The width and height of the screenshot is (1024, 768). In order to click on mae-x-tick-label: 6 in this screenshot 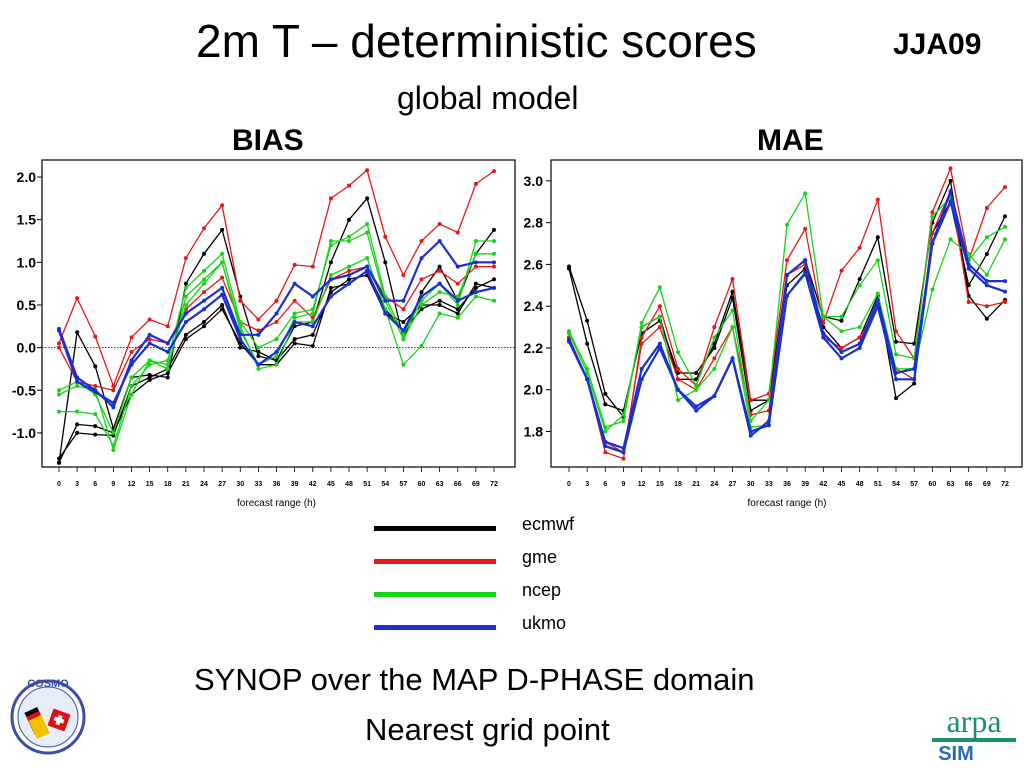, I will do `click(605, 484)`.